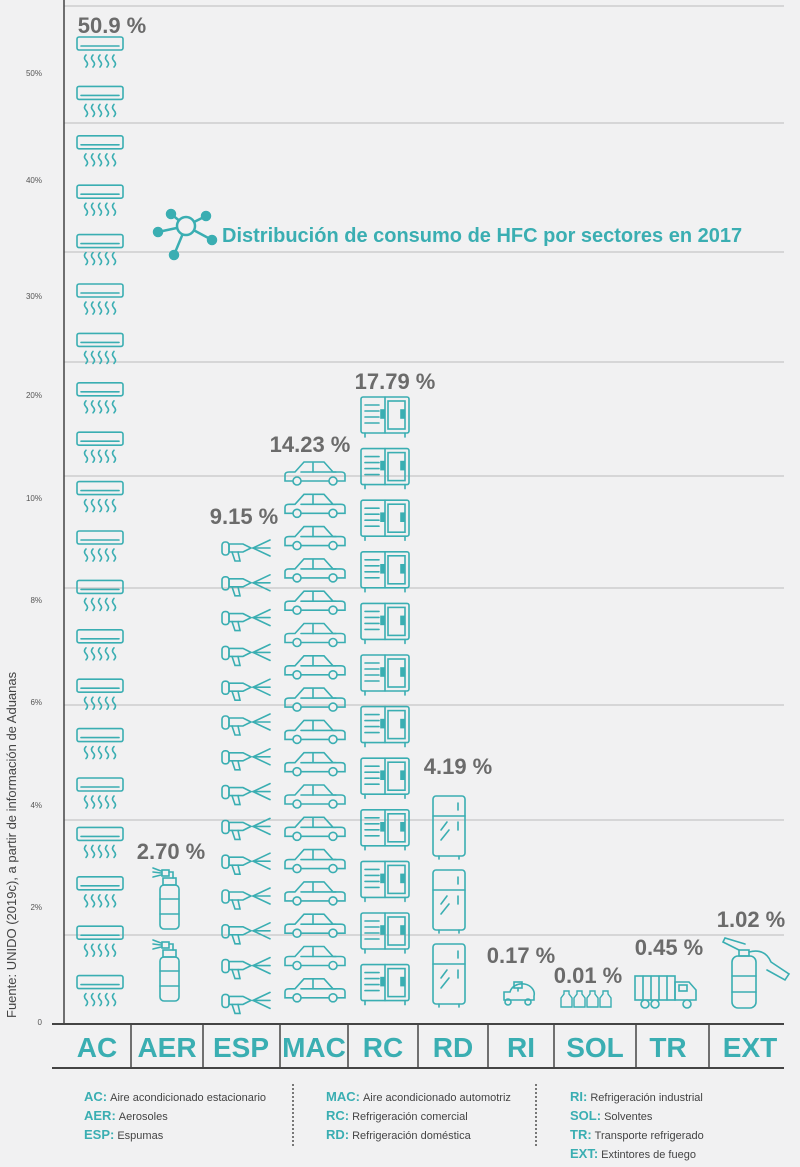  What do you see at coordinates (649, 1136) in the screenshot?
I see `legend-label: Transporte refrigerado` at bounding box center [649, 1136].